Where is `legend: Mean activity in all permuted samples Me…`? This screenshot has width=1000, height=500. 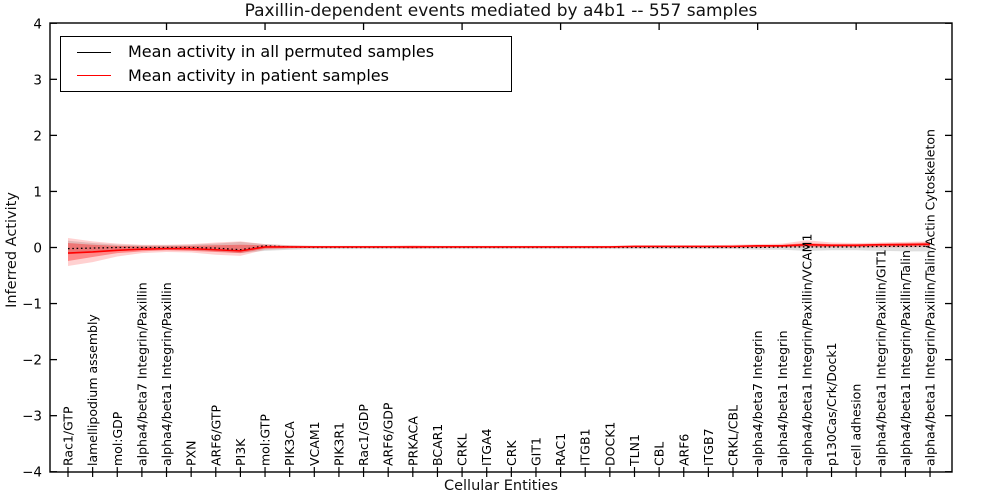 legend: Mean activity in all permuted samples Me… is located at coordinates (286, 64).